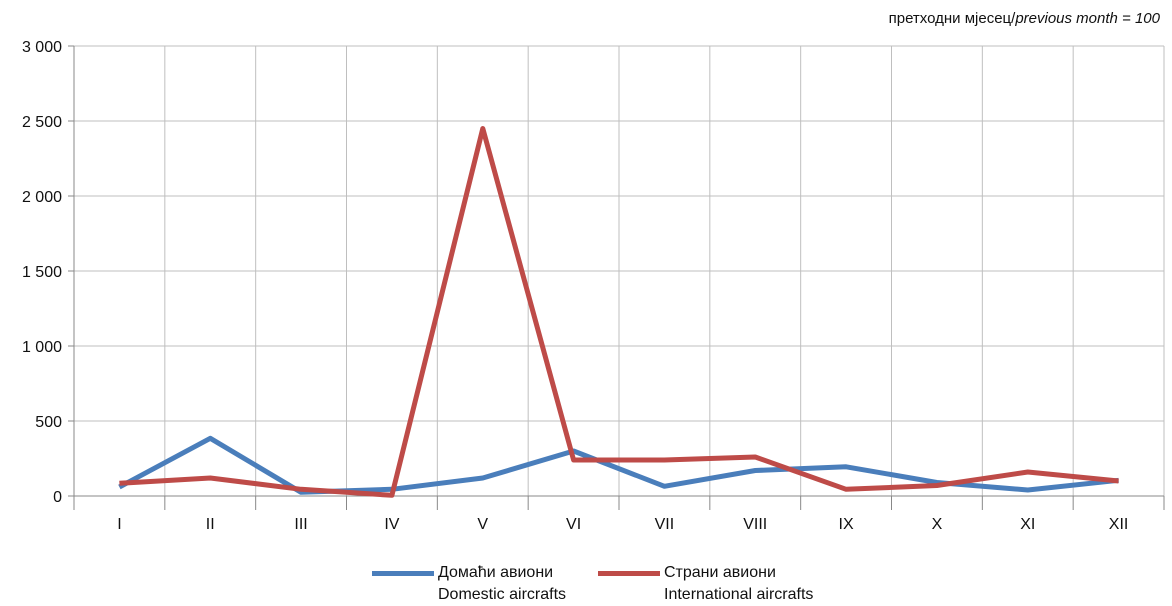 This screenshot has height=606, width=1172. I want to click on legend-swatch-international, so click(629, 573).